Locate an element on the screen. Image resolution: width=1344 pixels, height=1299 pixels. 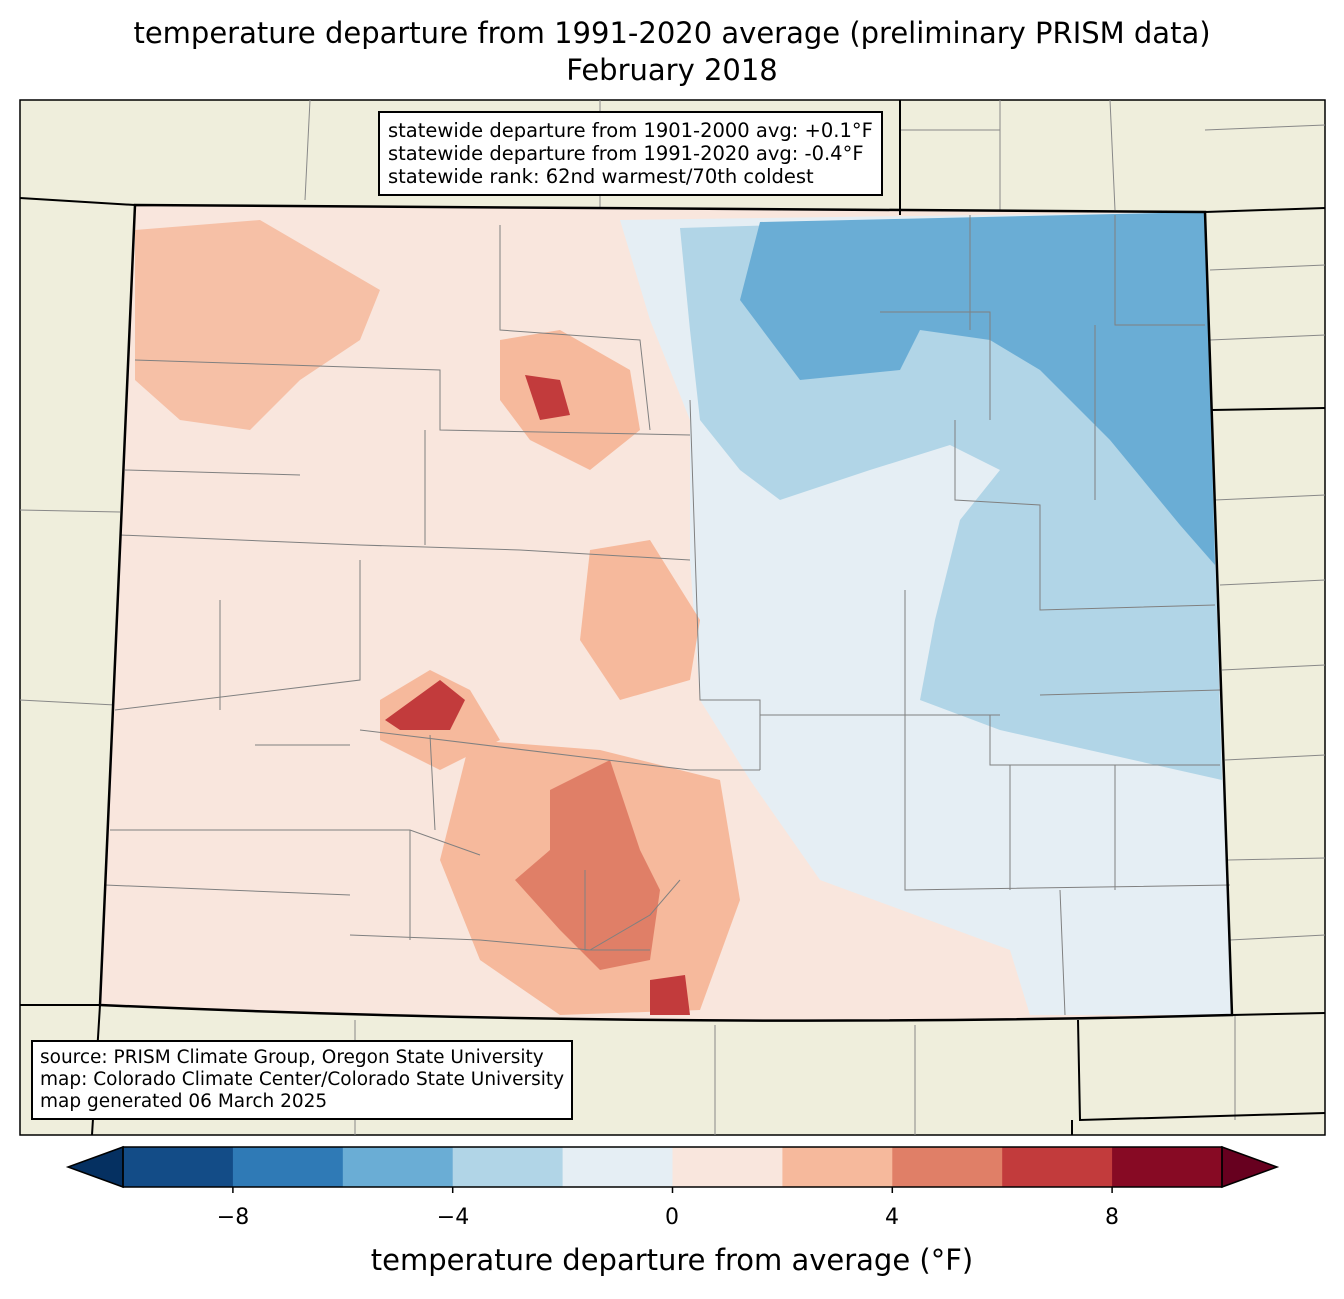
contour-2-4-nw is located at coordinates (257, 325).